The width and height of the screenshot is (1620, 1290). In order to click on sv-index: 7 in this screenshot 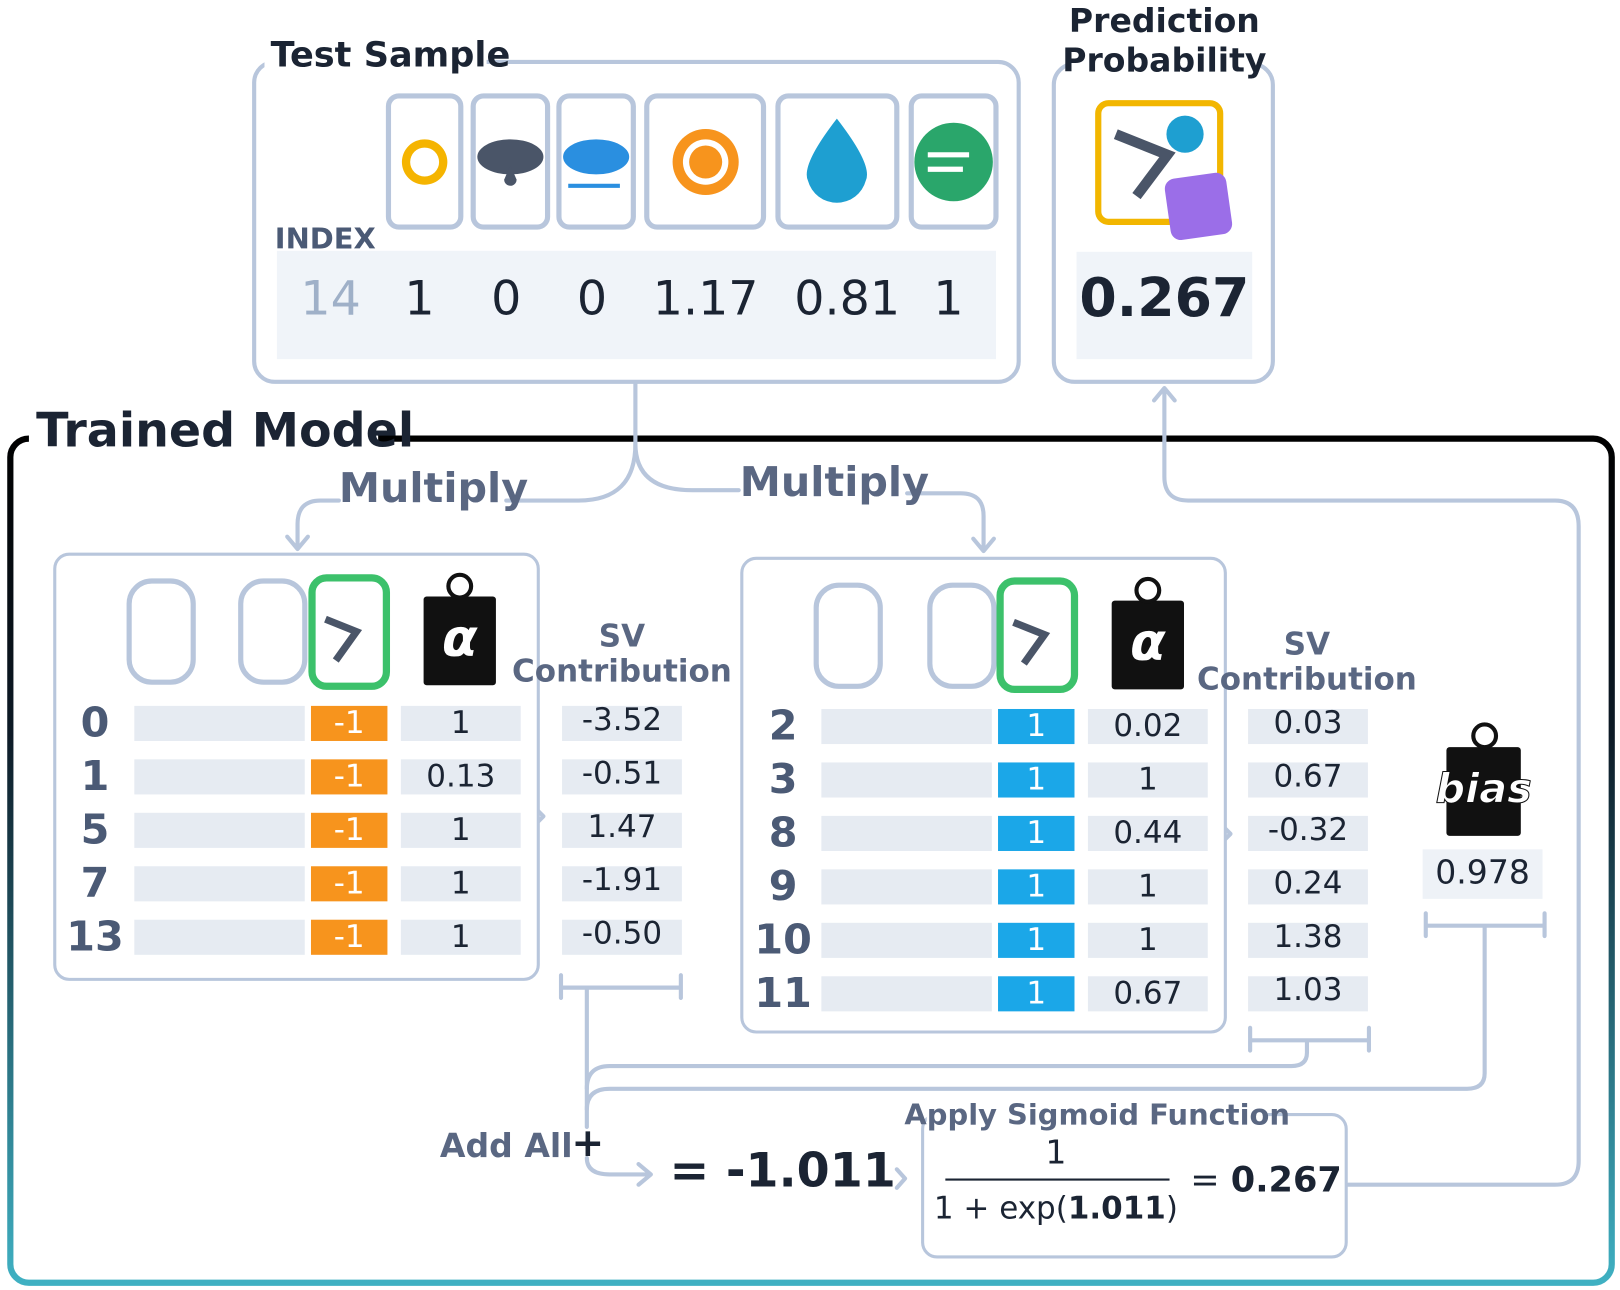, I will do `click(95, 883)`.